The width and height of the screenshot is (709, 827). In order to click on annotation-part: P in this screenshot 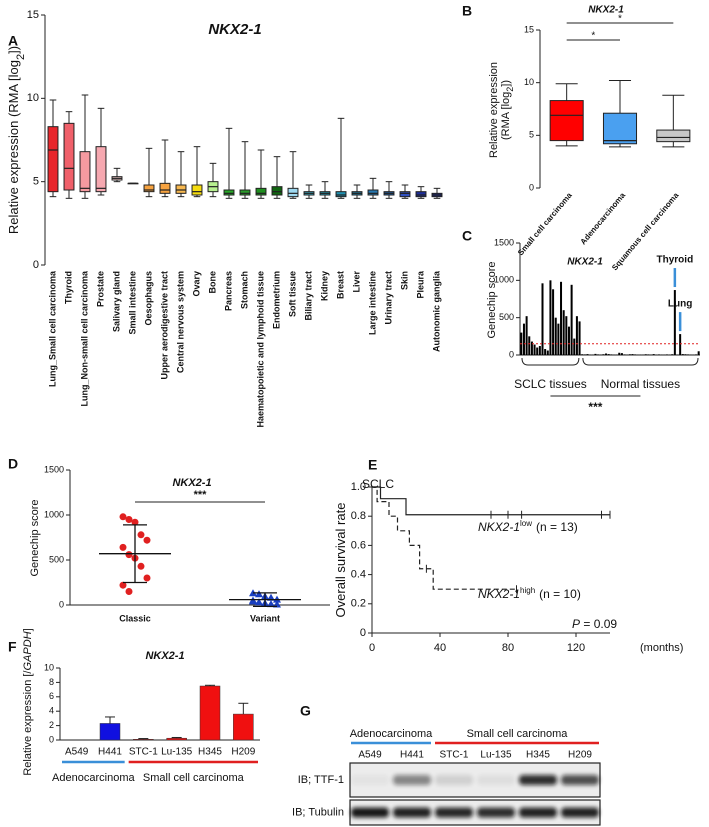, I will do `click(576, 624)`.